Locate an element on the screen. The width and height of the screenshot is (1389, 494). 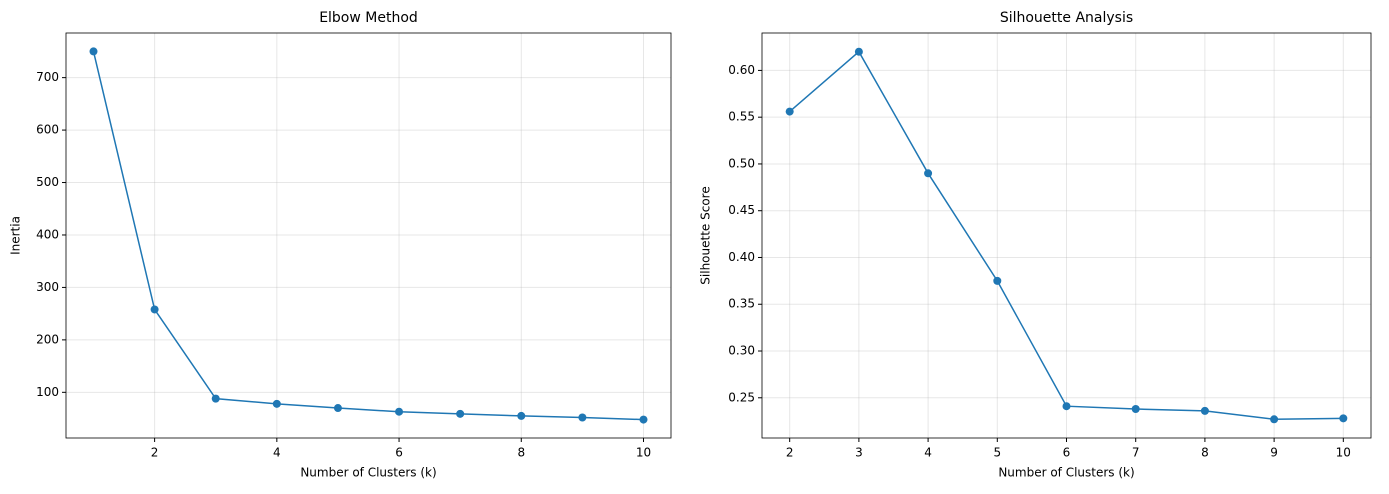
y-tick-label: 0.60 is located at coordinates (741, 70).